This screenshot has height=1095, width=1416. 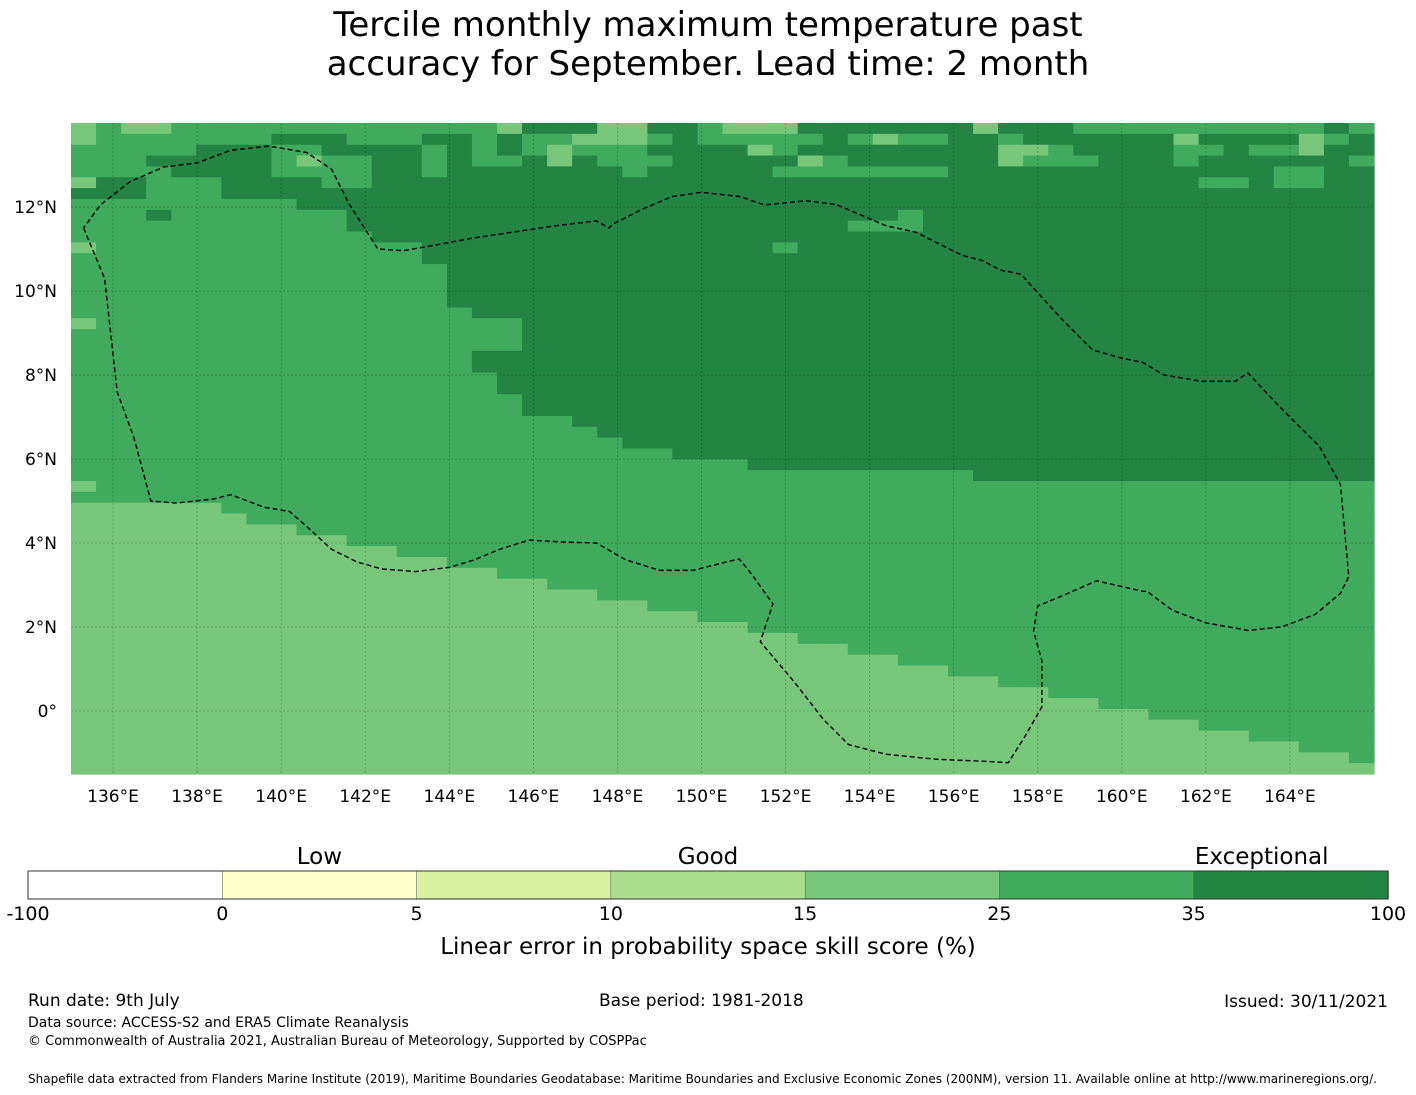 I want to click on lon-tick-label: 144°E, so click(x=449, y=797).